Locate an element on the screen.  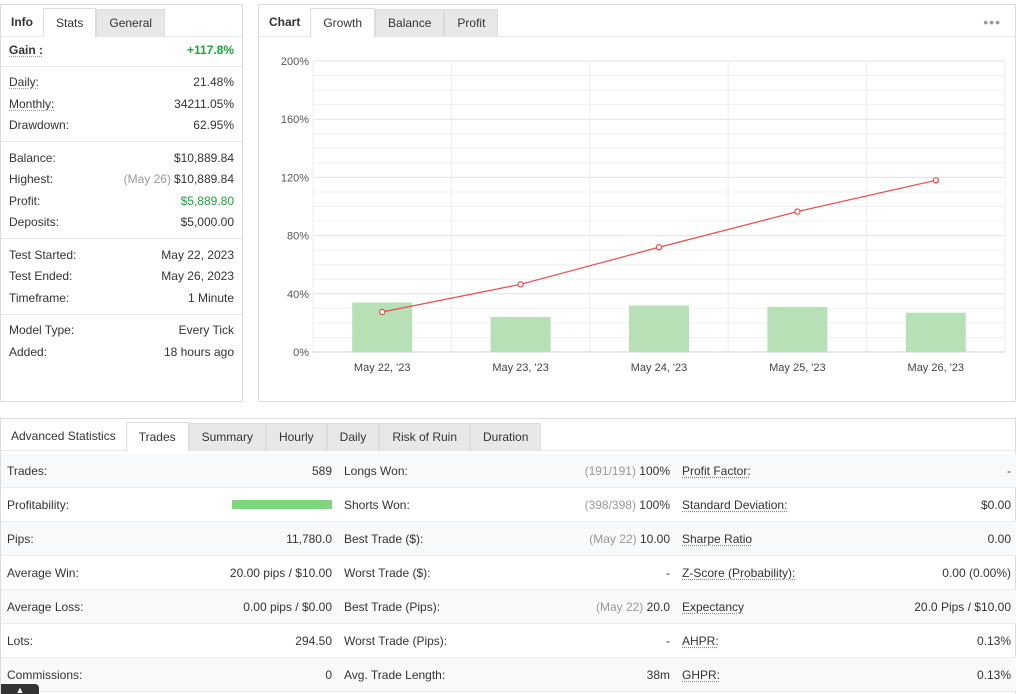
x-tick-label: May 22, '23 is located at coordinates (382, 368).